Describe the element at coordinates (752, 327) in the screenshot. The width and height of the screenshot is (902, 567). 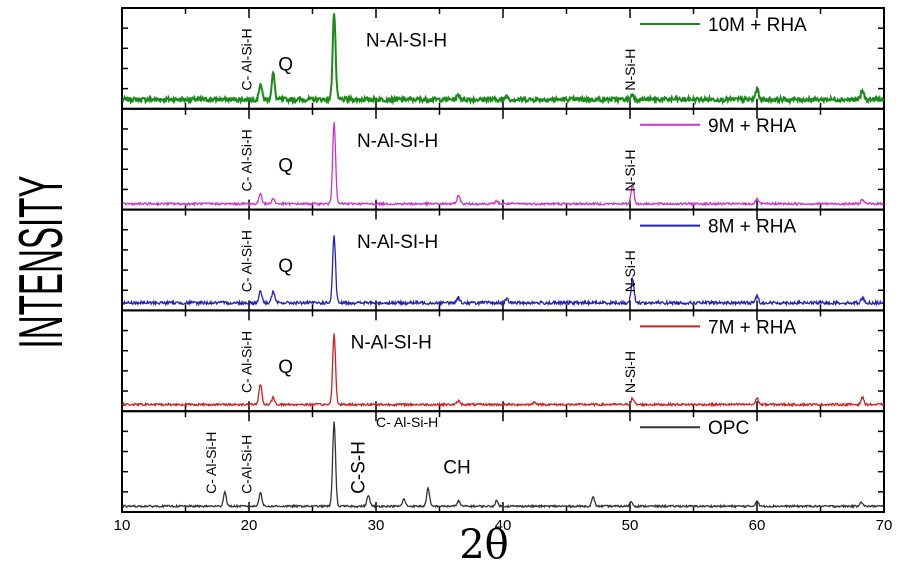
I see `legend-label: 7M + RHA` at that location.